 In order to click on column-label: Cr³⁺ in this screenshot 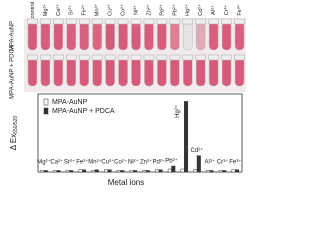, I will do `click(226, 10)`.